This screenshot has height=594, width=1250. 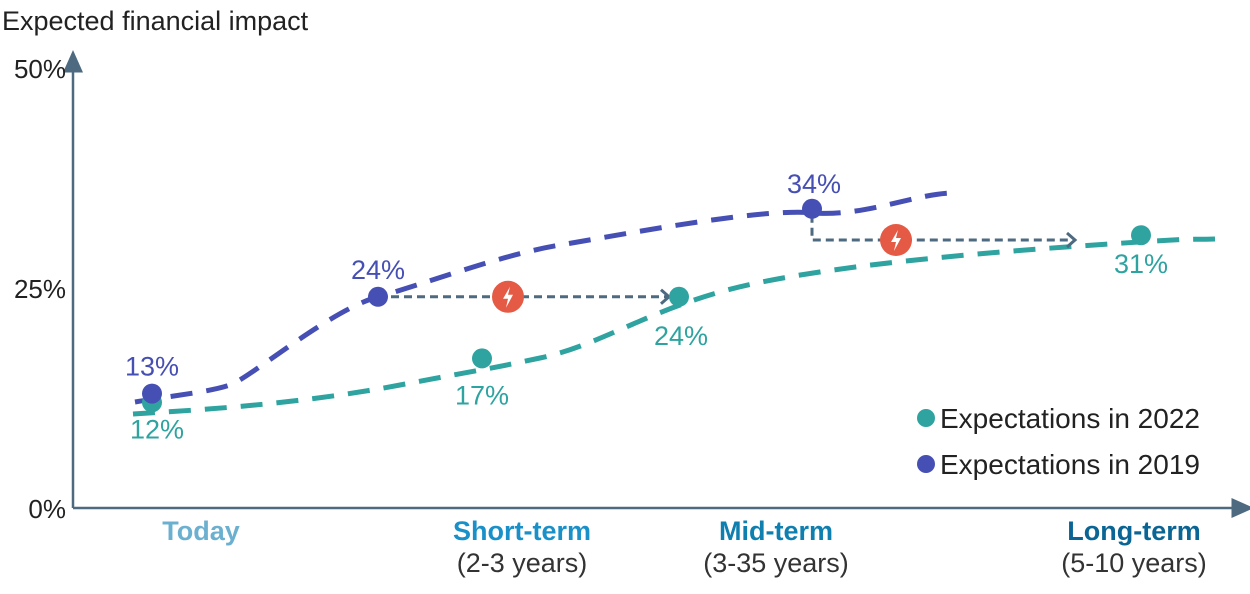 What do you see at coordinates (157, 429) in the screenshot?
I see `data-label: 12%` at bounding box center [157, 429].